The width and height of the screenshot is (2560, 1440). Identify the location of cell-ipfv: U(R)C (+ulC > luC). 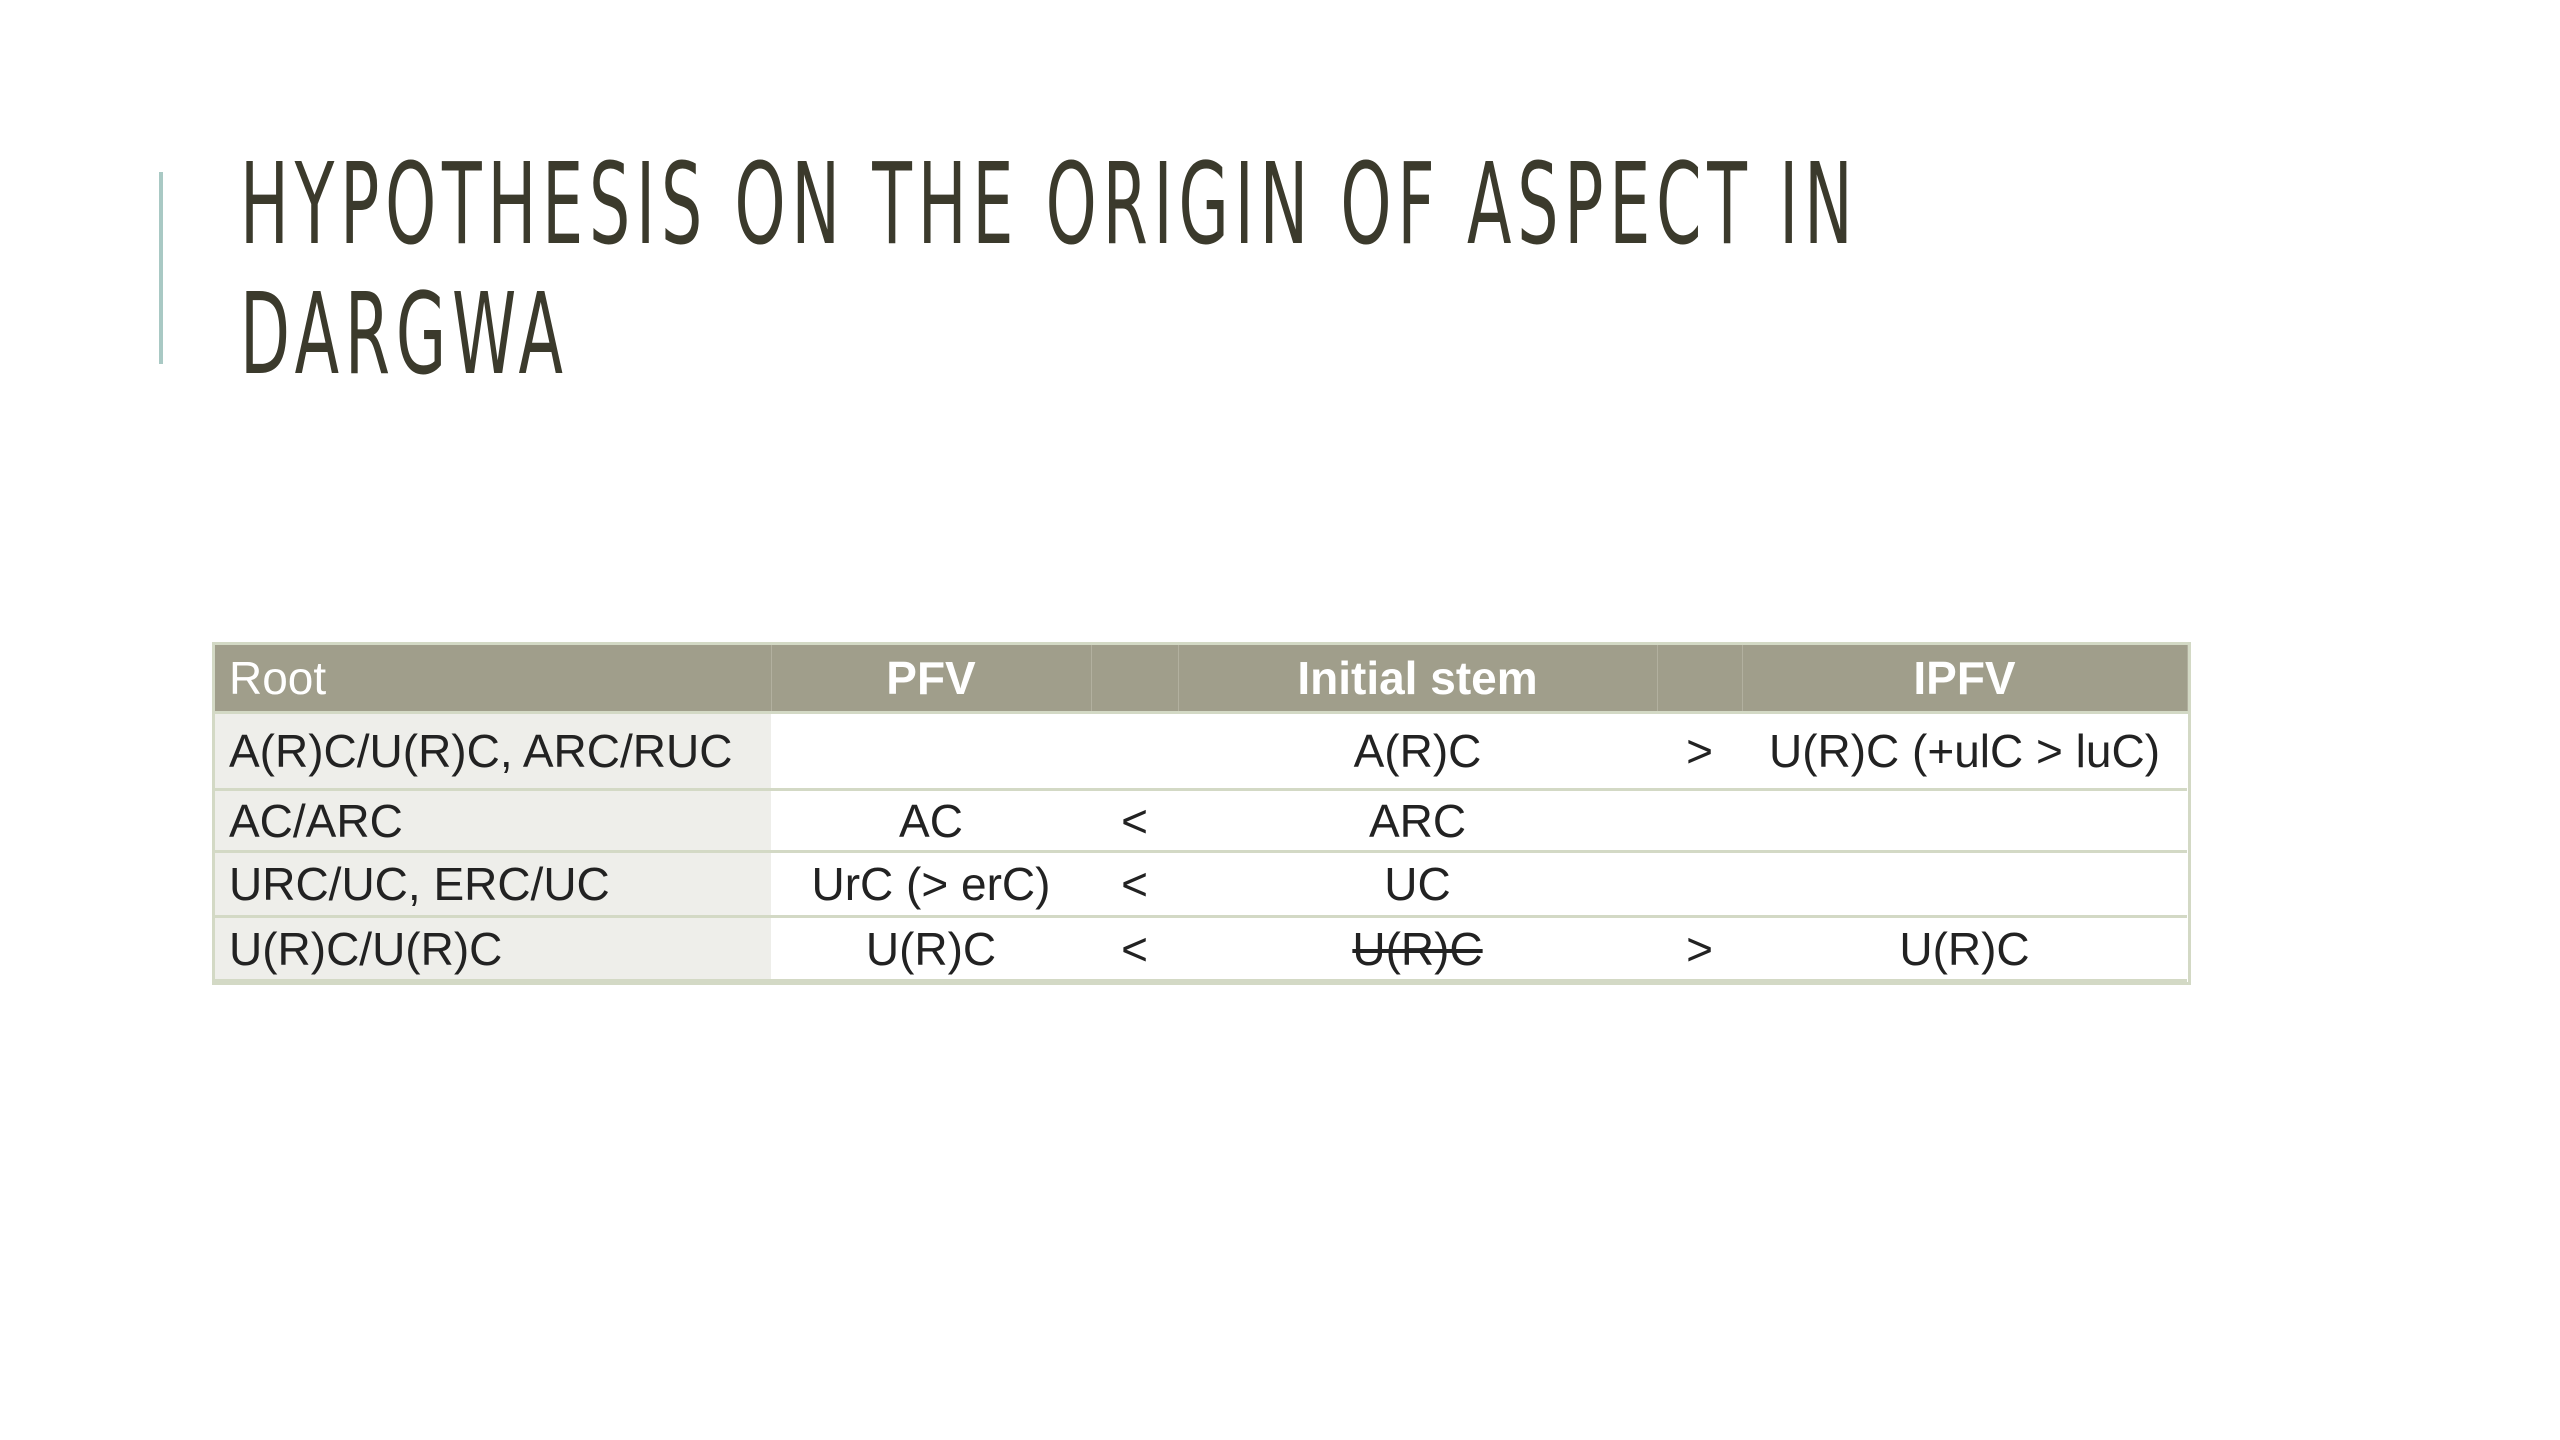
(1964, 750).